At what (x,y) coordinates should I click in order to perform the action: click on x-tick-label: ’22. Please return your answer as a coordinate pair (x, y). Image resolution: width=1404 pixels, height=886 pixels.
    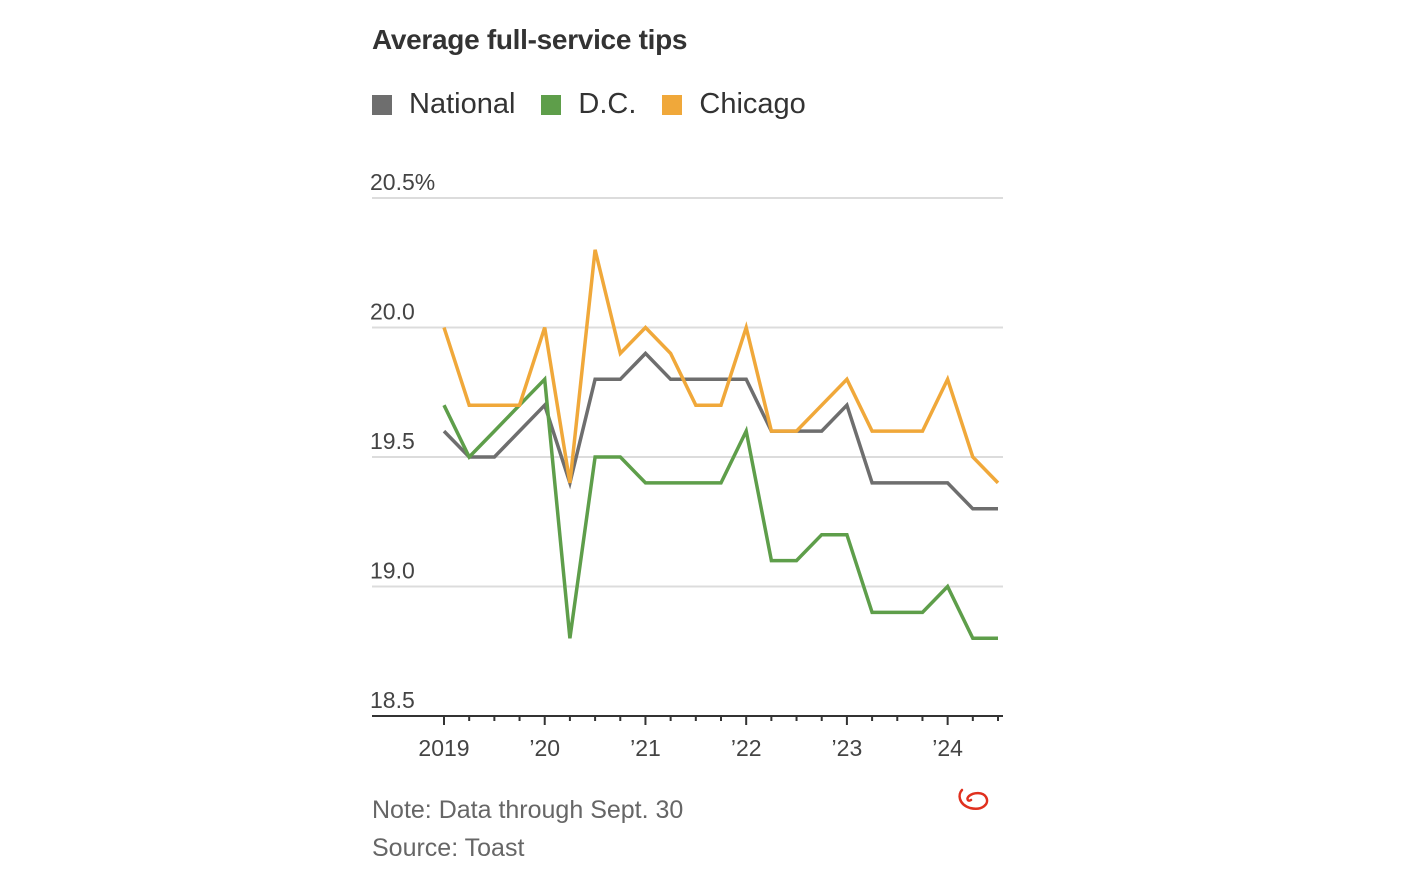
    Looking at the image, I should click on (746, 748).